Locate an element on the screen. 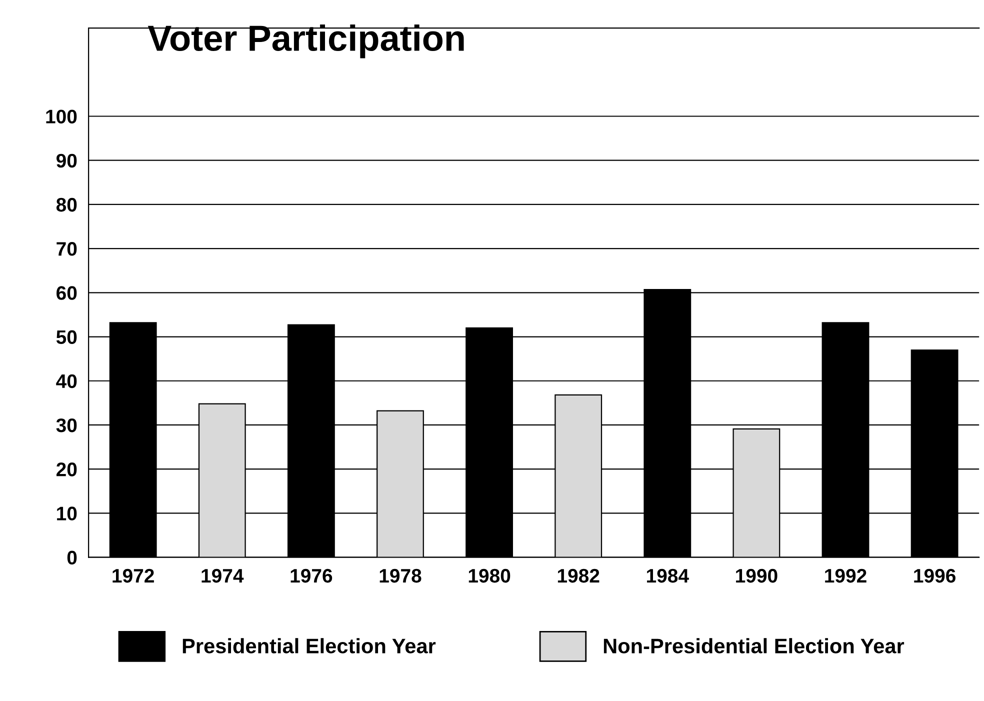  x-tick-label: 1978 is located at coordinates (401, 575).